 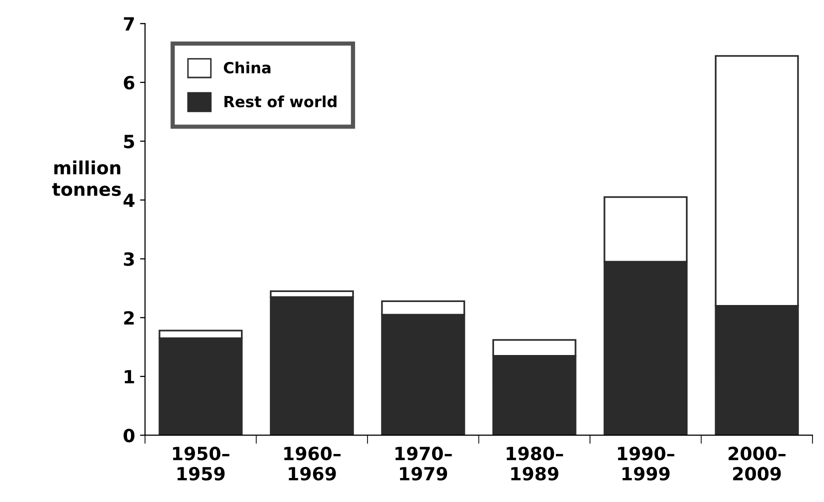 I want to click on x-tick-label: 1970– 1979, so click(x=424, y=463).